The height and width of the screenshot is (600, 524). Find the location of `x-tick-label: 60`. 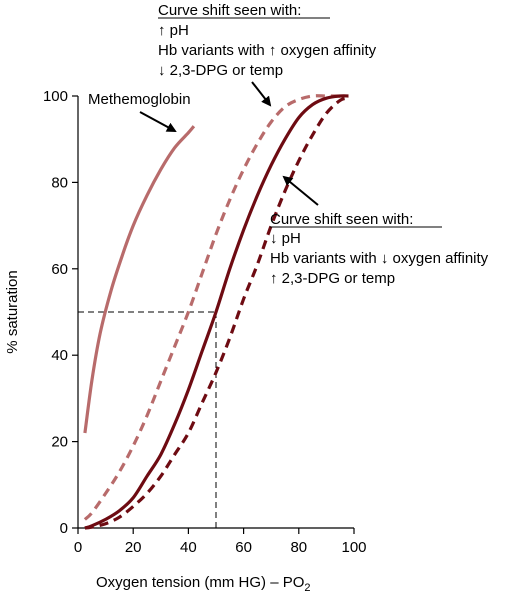

x-tick-label: 60 is located at coordinates (243, 547).